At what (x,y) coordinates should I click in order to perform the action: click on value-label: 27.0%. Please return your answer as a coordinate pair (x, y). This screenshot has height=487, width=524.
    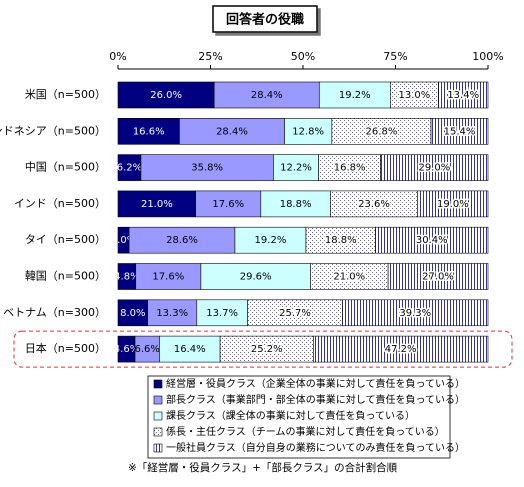
    Looking at the image, I should click on (438, 277).